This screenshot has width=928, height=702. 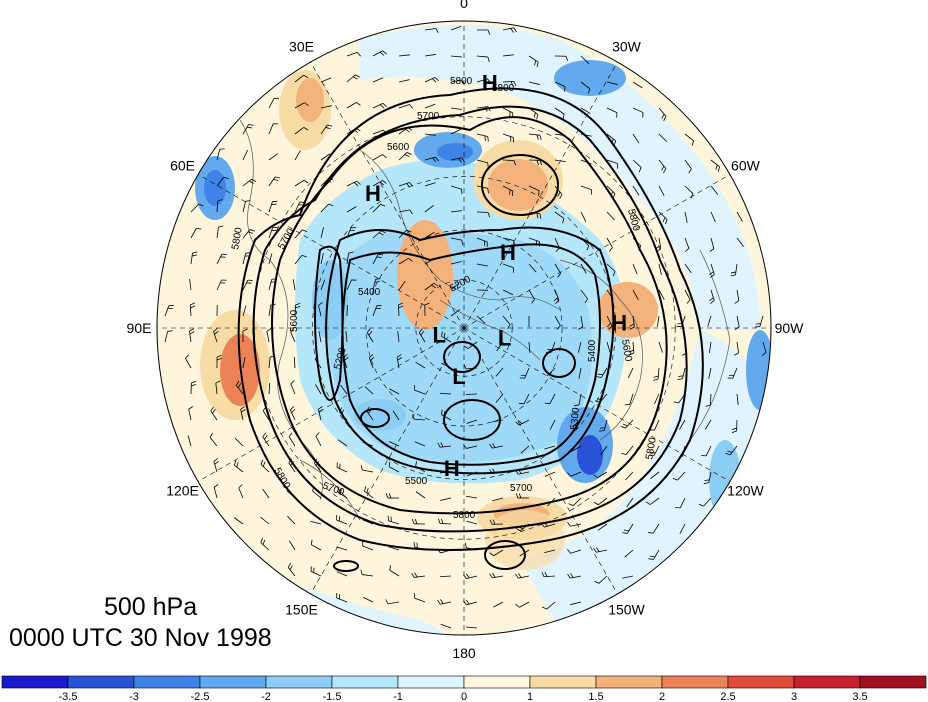 I want to click on contour-label: 5500, so click(x=416, y=481).